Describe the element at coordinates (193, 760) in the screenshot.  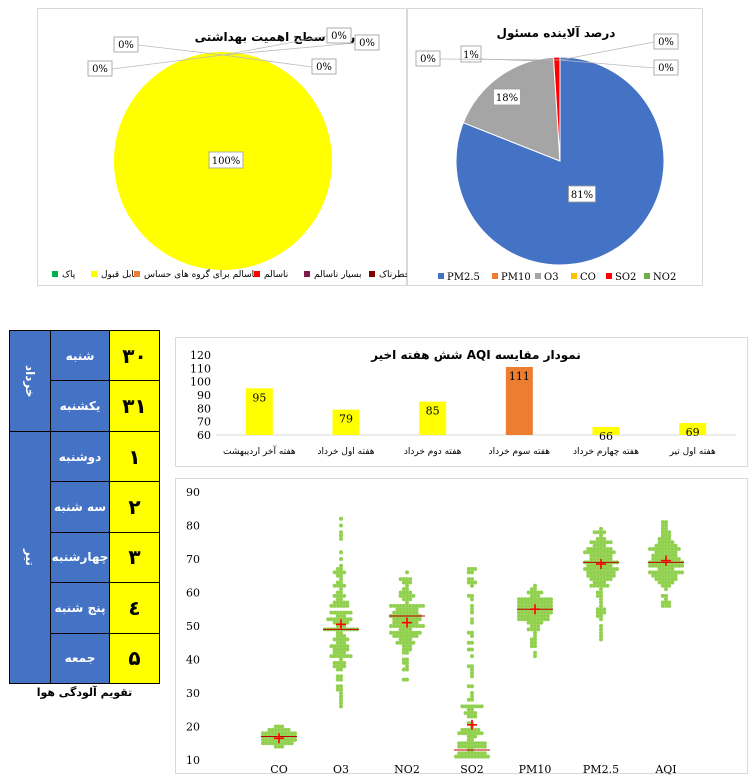
I see `y-tick-label: 10` at that location.